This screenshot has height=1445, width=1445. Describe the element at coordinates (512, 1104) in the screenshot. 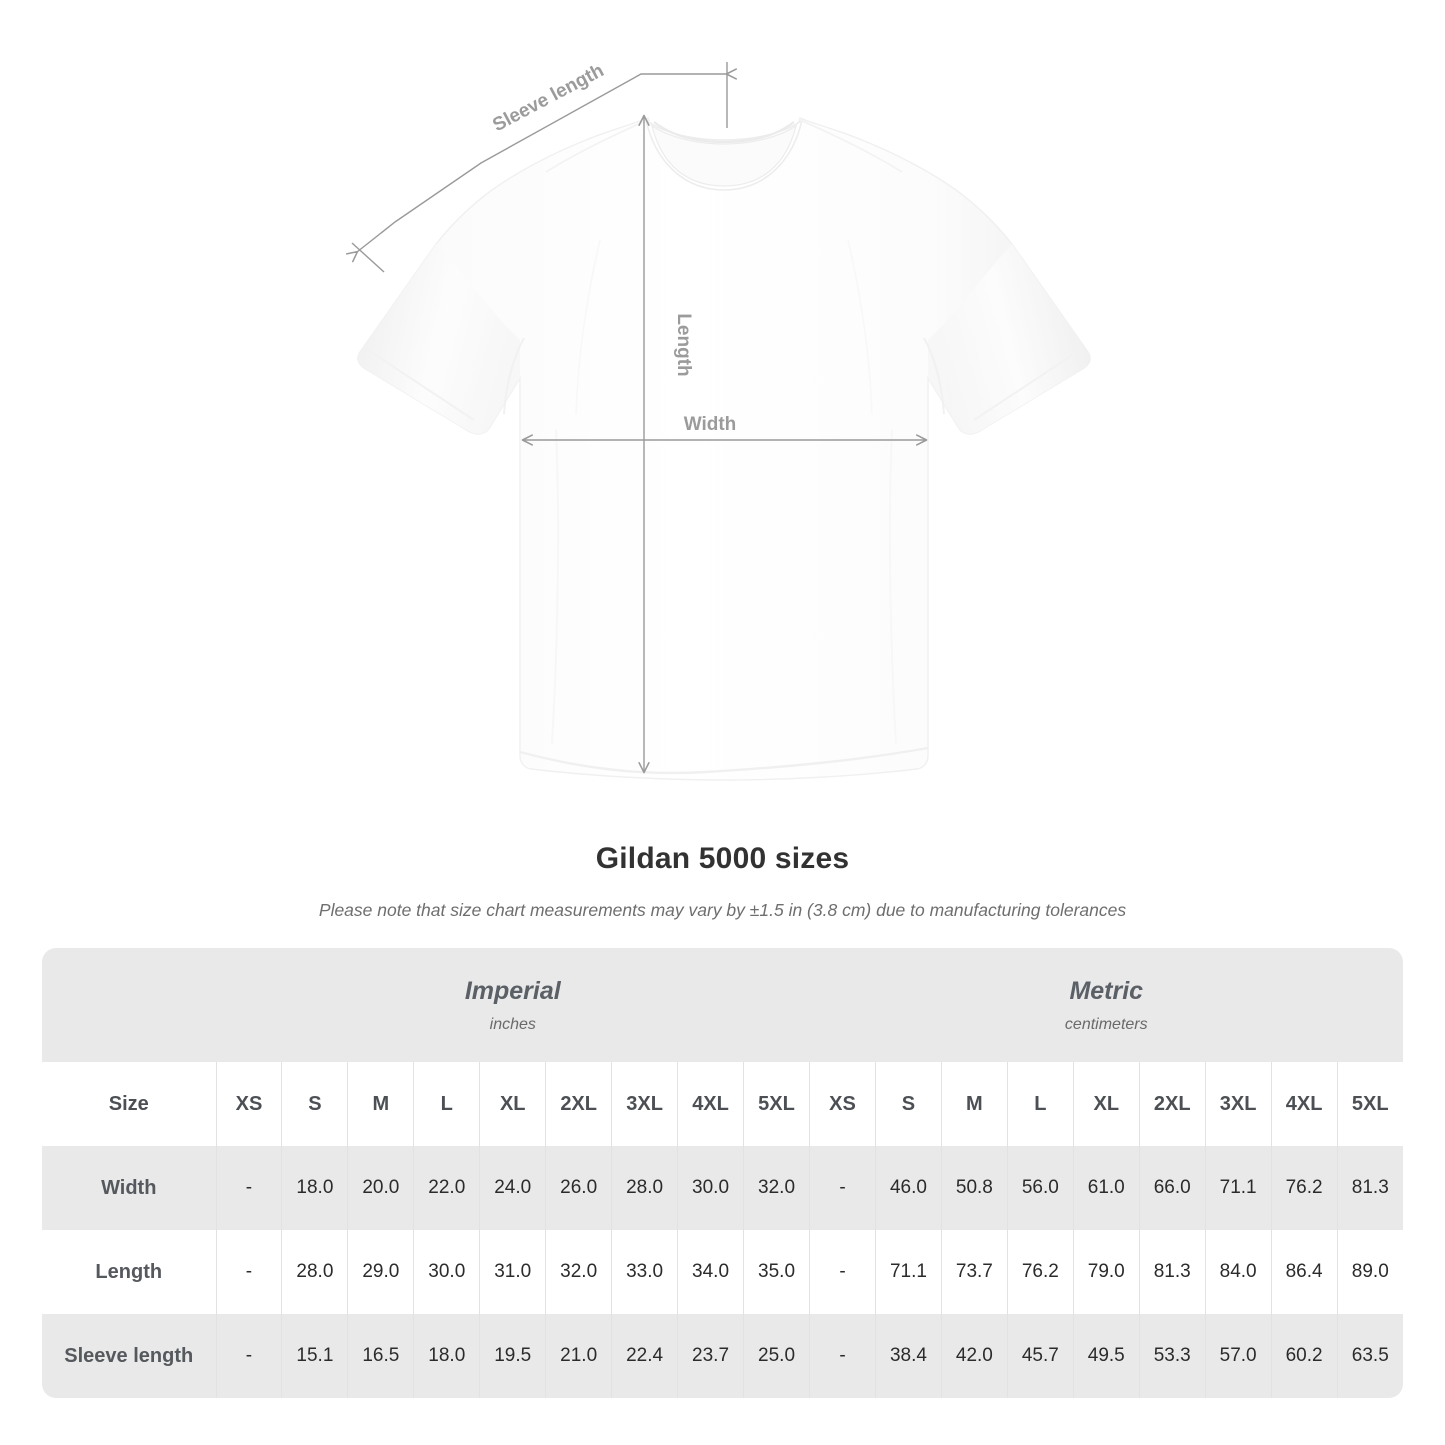

I see `size-header-imperial-xl: XL` at that location.